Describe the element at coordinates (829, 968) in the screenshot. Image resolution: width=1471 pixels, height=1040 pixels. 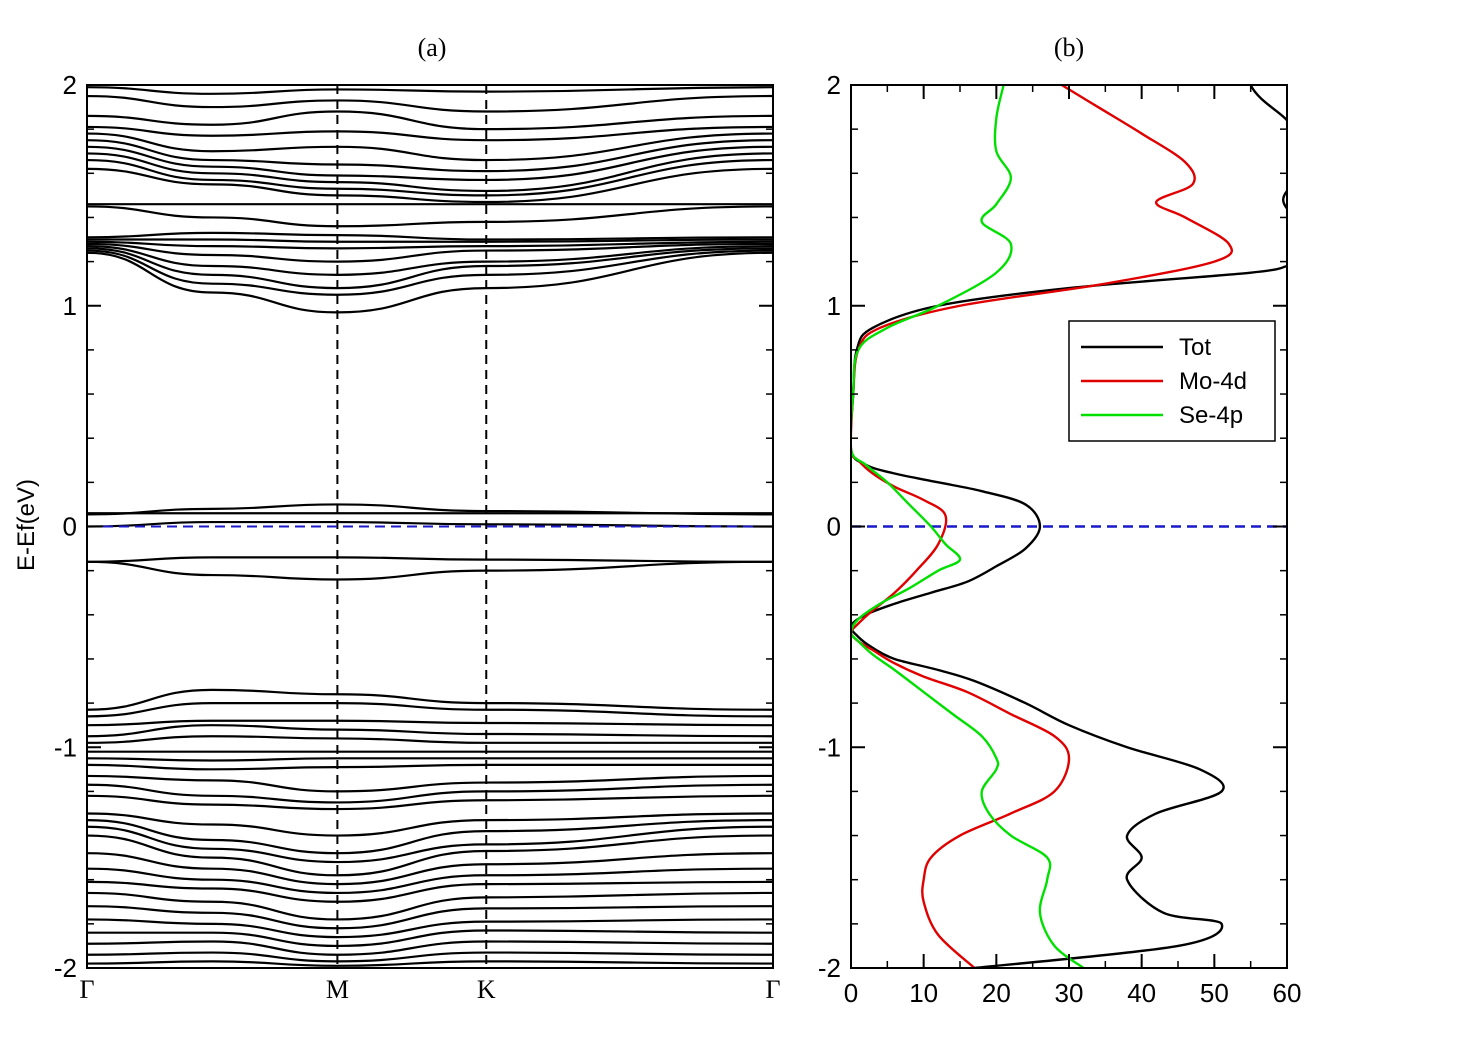
I see `b-ytick-label: -2` at that location.